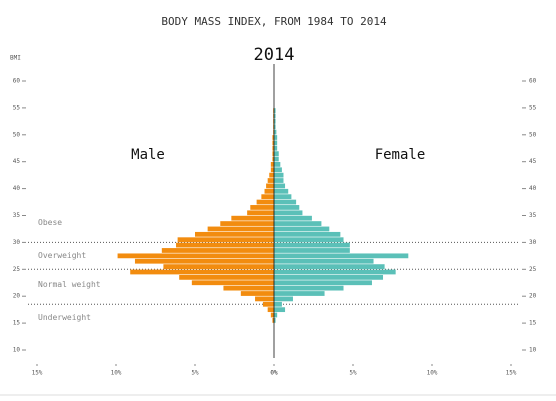 Image resolution: width=556 pixels, height=401 pixels. Describe the element at coordinates (400, 155) in the screenshot. I see `legend-female: Female` at that location.